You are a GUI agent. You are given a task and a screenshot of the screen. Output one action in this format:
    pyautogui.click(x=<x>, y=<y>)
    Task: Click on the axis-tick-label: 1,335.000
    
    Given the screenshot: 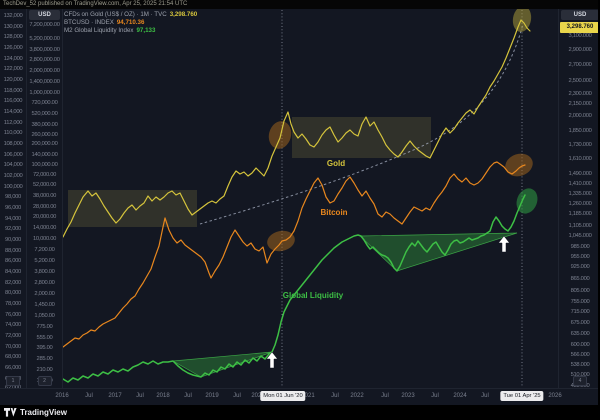 What is the action you would take?
    pyautogui.click(x=580, y=193)
    